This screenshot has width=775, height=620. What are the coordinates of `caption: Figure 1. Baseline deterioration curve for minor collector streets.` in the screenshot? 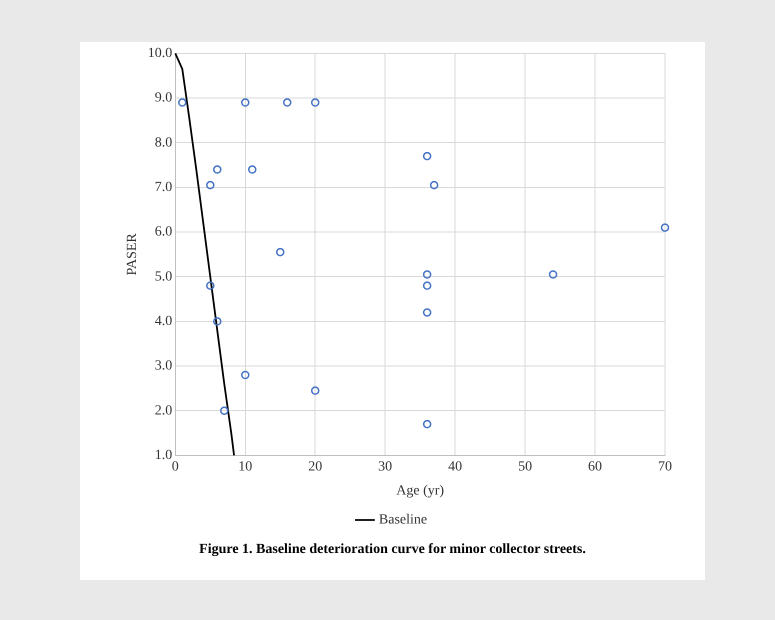 It's located at (392, 550).